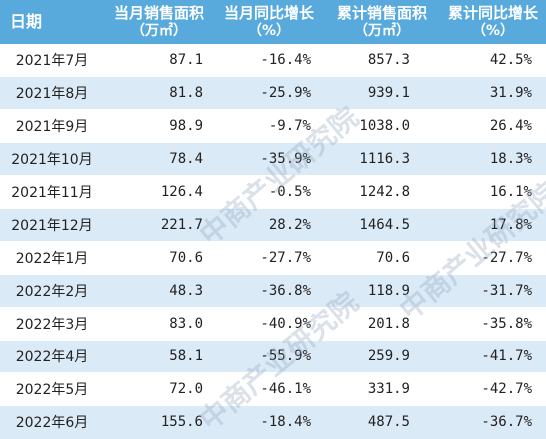 The width and height of the screenshot is (546, 439). I want to click on cell-date: 2021年12月, so click(52, 224).